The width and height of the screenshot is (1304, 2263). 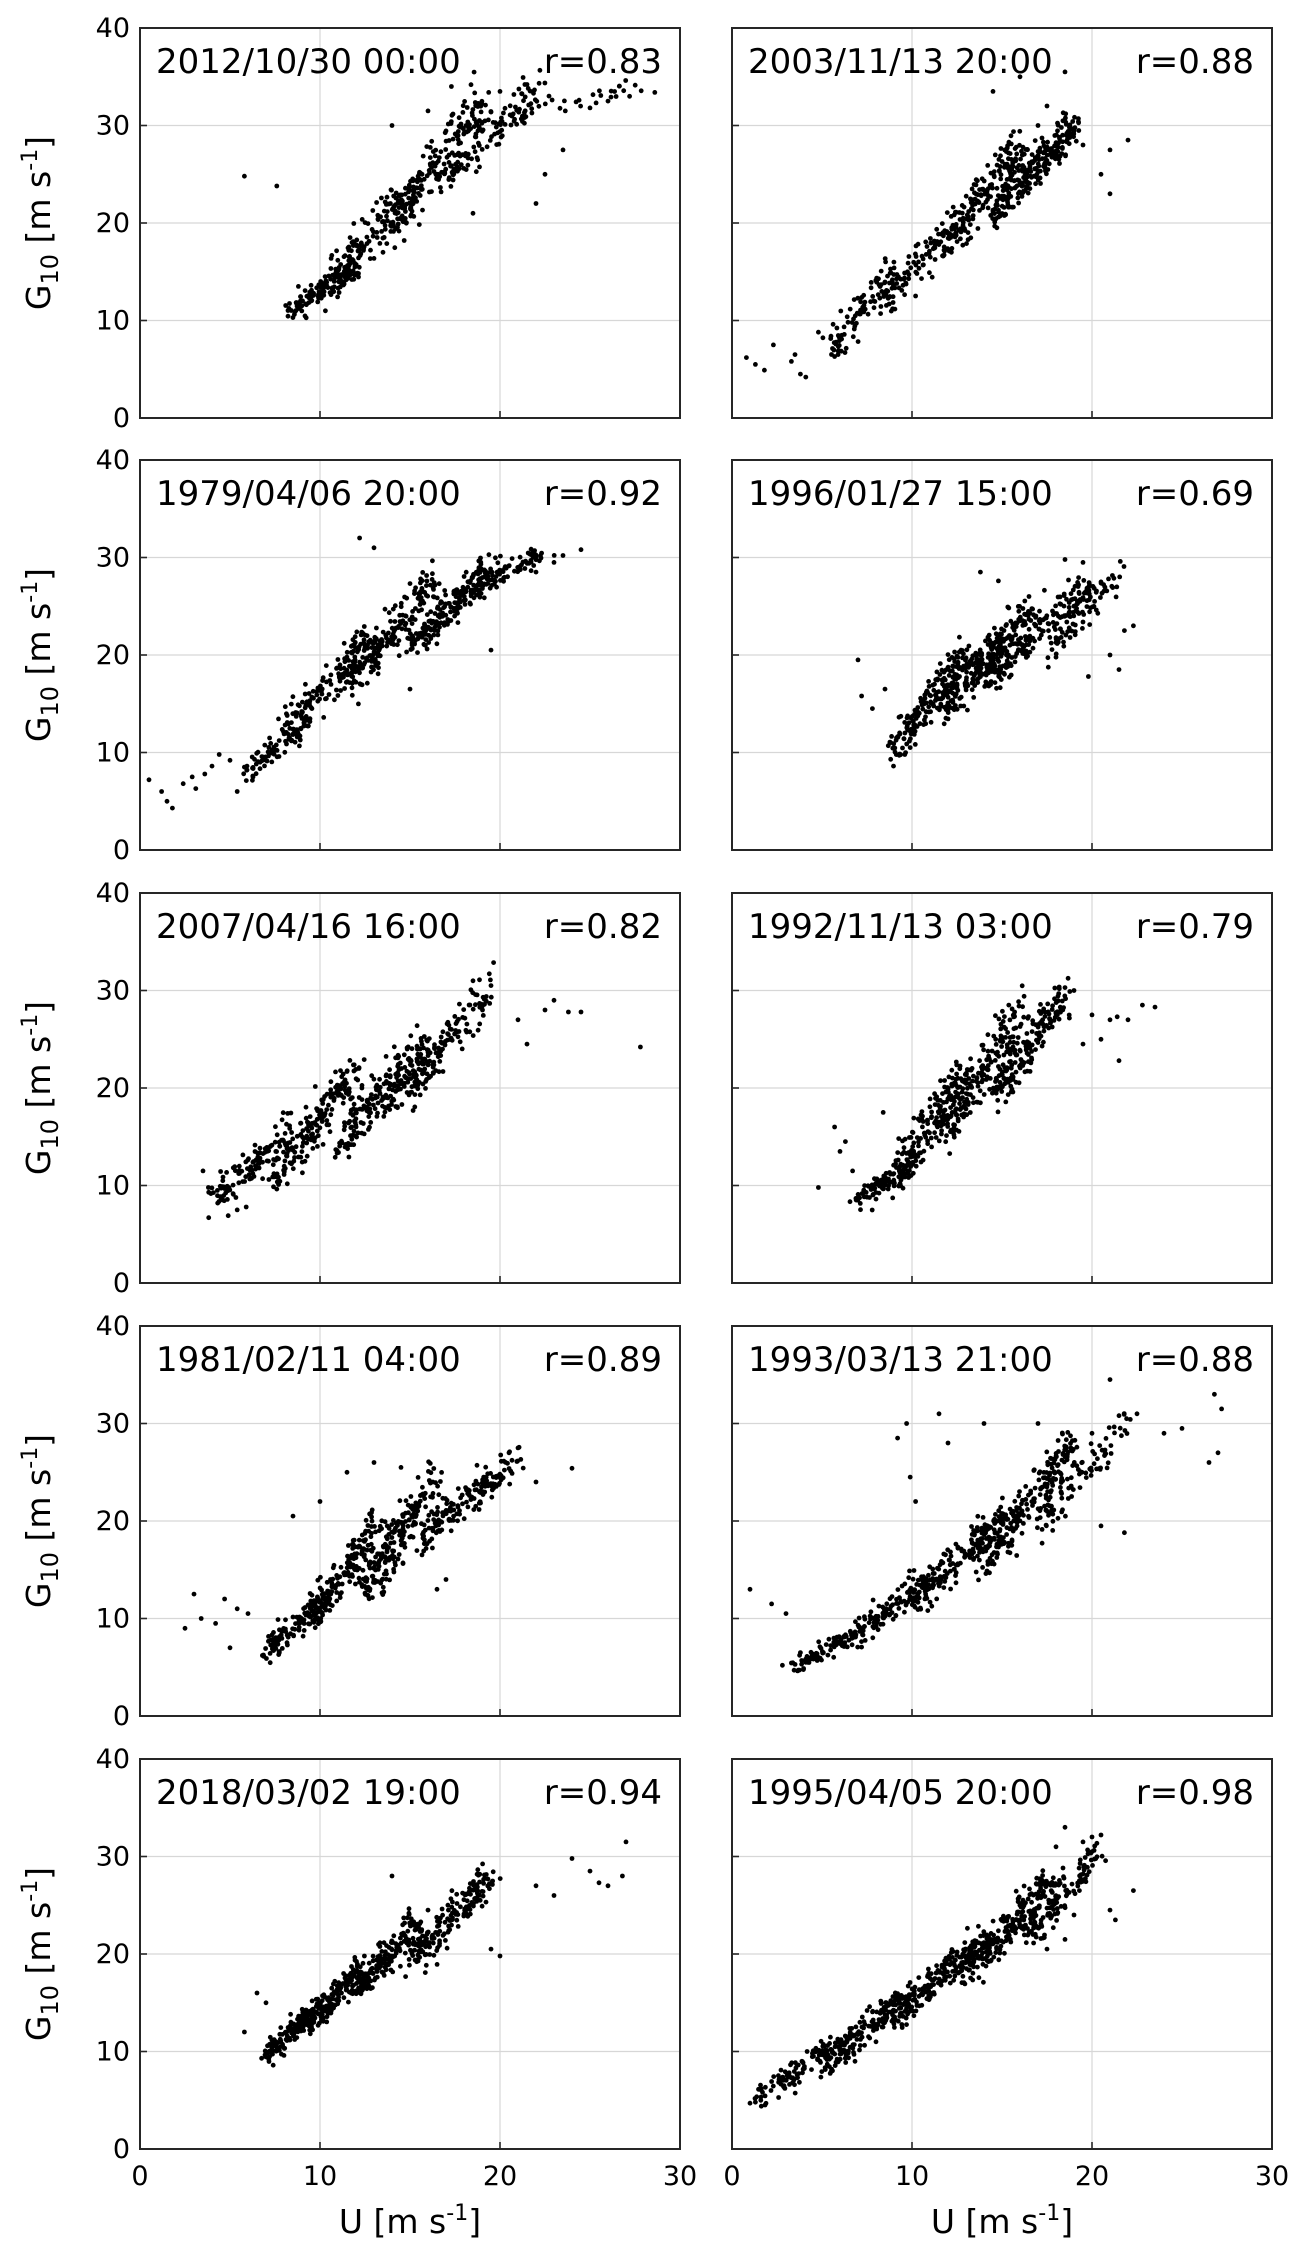 I want to click on y-tick-label: 30, so click(x=113, y=991).